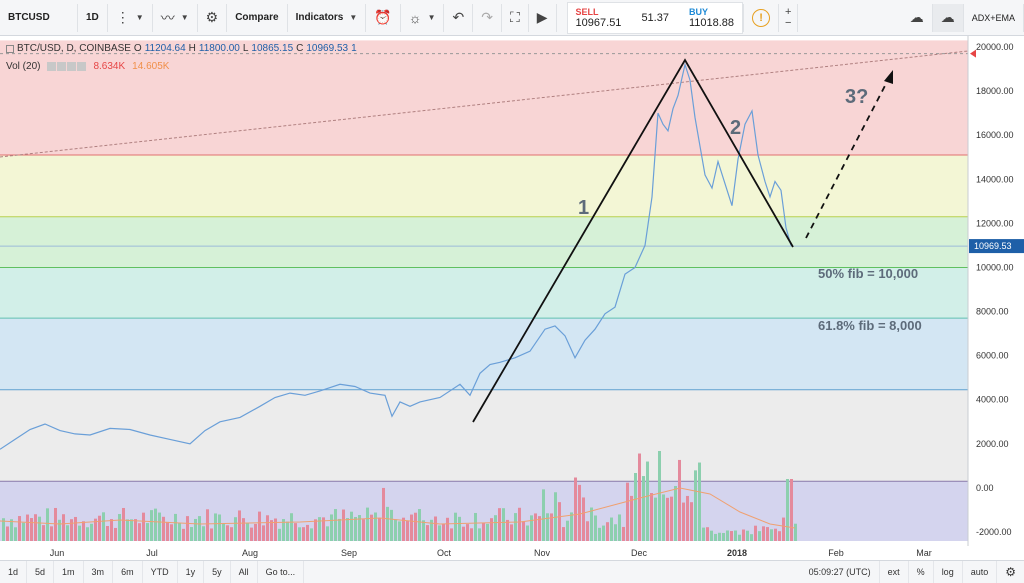 Image resolution: width=1024 pixels, height=583 pixels. I want to click on volume-legend-buttons, so click(67, 66).